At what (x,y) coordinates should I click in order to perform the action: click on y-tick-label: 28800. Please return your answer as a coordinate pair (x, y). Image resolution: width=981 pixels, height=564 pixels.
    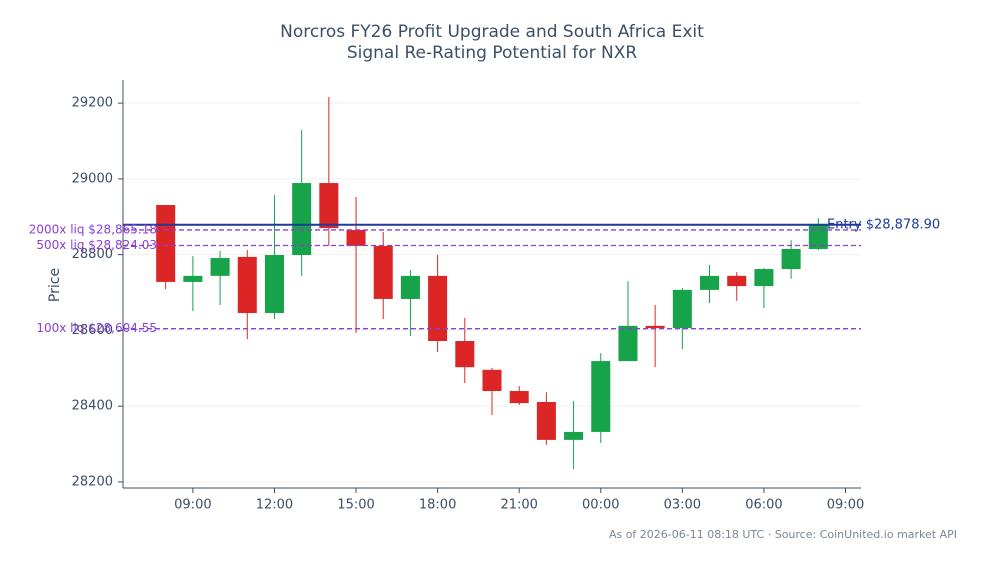
    Looking at the image, I should click on (92, 254).